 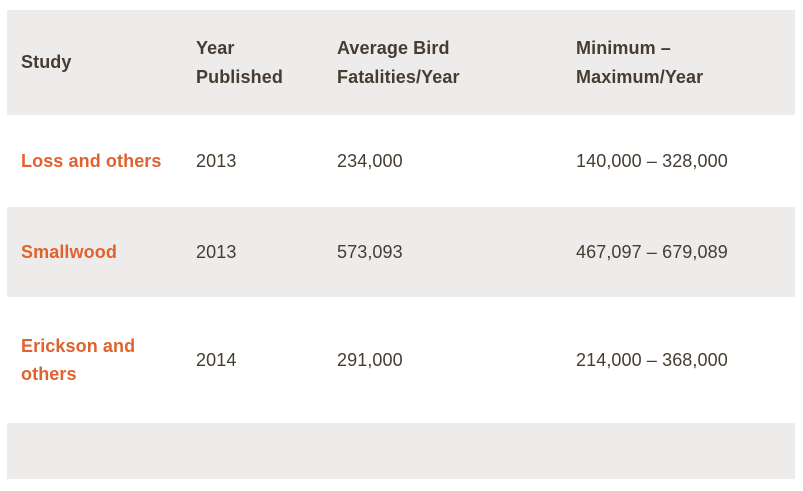 I want to click on min-max-value: 467,097 – 679,089, so click(x=652, y=251).